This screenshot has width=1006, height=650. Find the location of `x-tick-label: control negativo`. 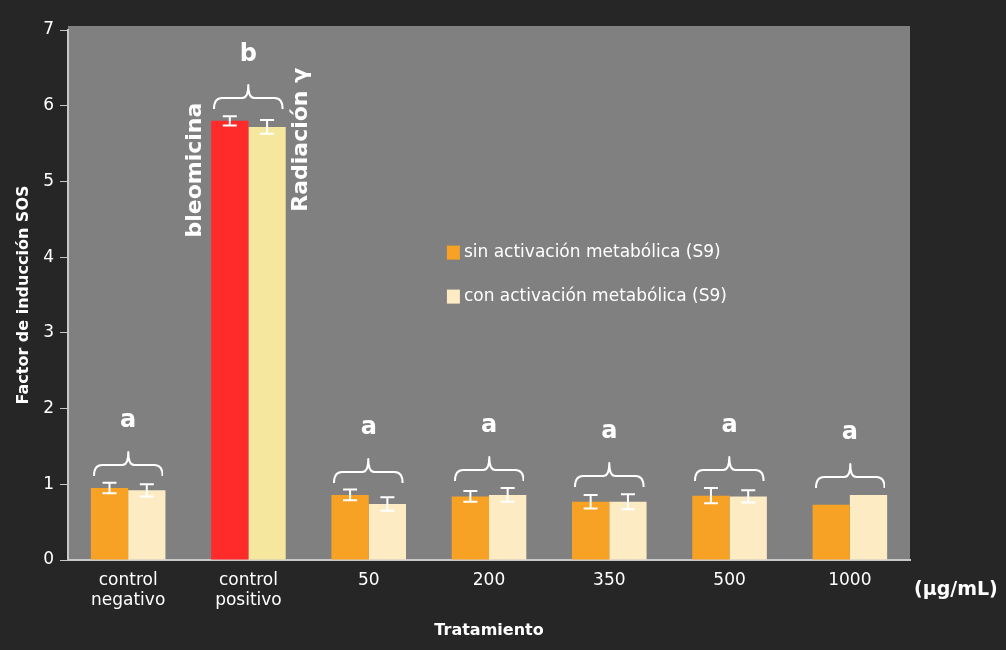

x-tick-label: control negativo is located at coordinates (128, 589).